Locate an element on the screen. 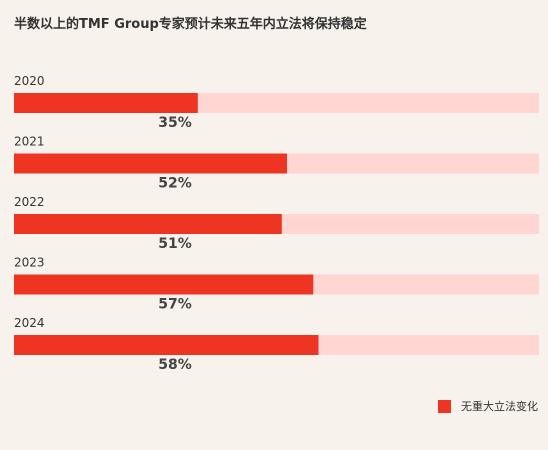 This screenshot has height=450, width=548. data-label: 58% is located at coordinates (175, 365).